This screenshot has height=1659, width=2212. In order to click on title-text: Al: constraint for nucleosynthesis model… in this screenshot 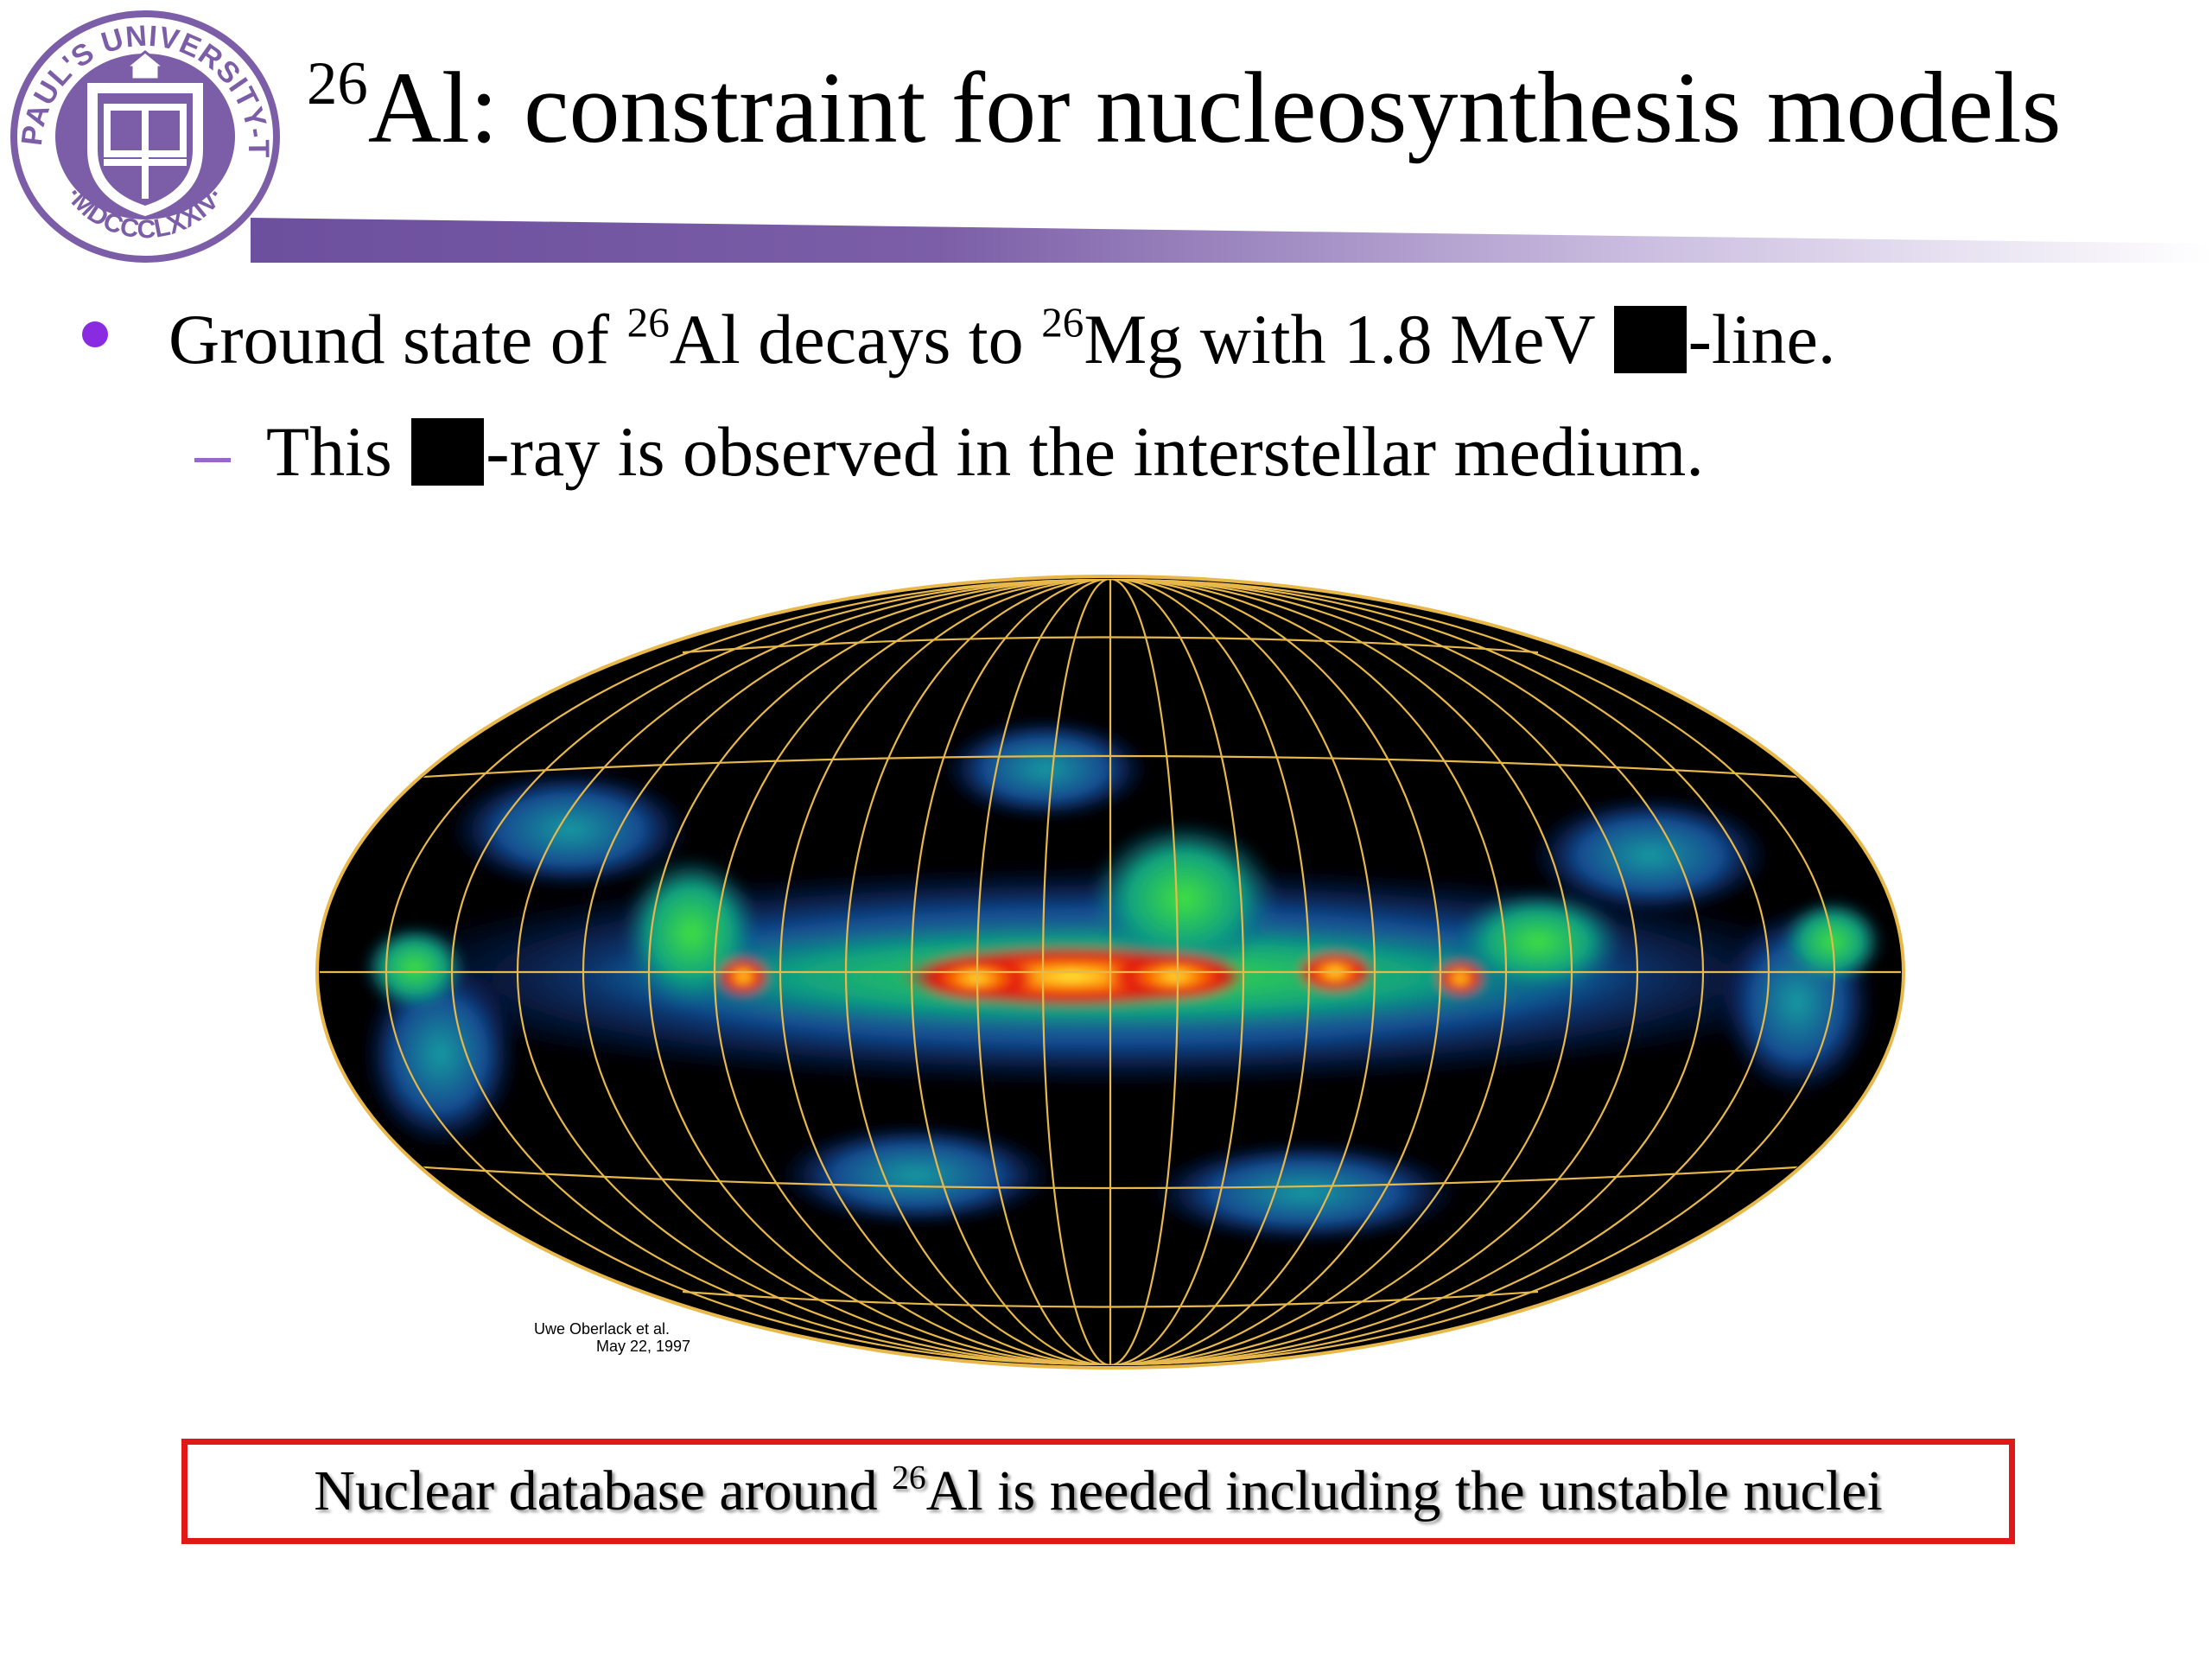, I will do `click(1214, 107)`.